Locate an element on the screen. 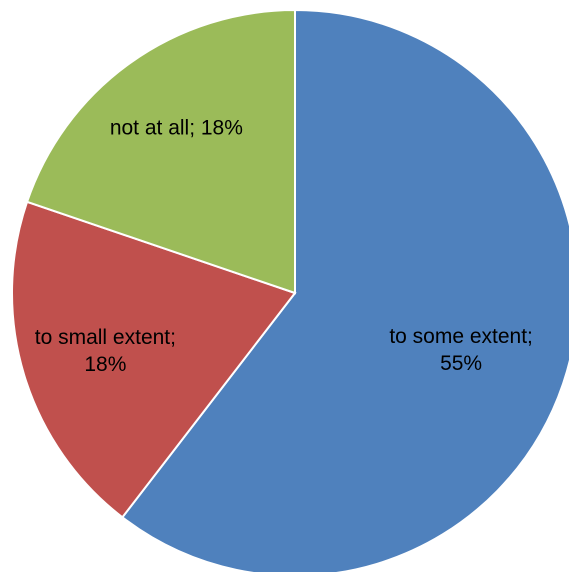 The width and height of the screenshot is (569, 572). slice-label-to-small-extent: to small extent; 18% is located at coordinates (105, 351).